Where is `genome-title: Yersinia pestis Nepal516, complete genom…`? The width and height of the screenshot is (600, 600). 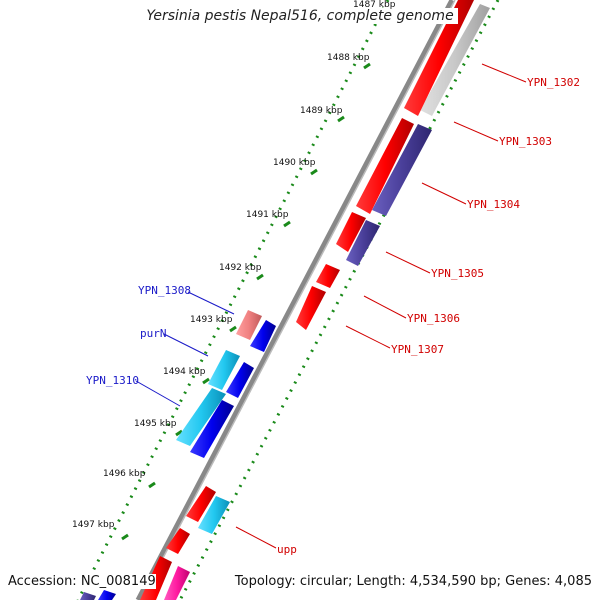 genome-title: Yersinia pestis Nepal516, complete genom… is located at coordinates (300, 16).